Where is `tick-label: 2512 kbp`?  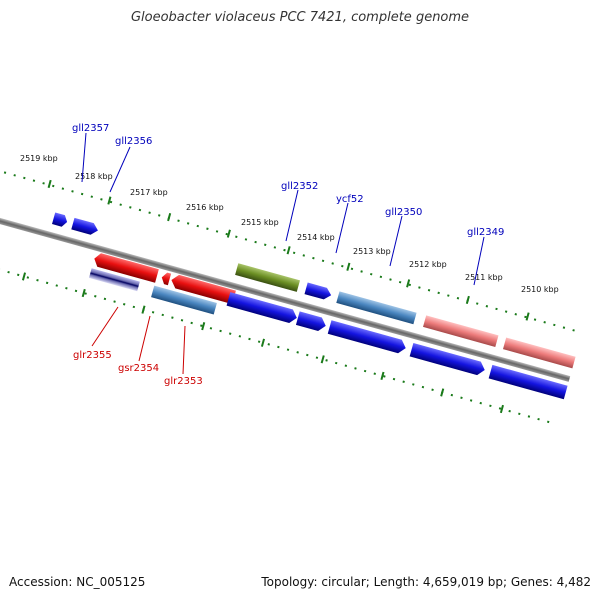 tick-label: 2512 kbp is located at coordinates (428, 264).